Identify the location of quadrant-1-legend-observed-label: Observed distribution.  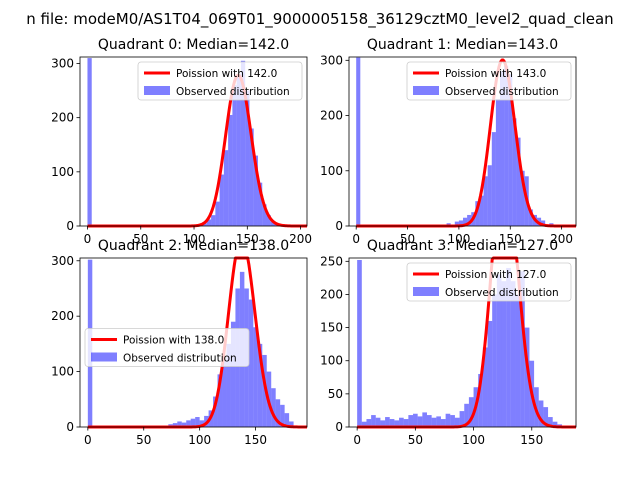
(502, 92).